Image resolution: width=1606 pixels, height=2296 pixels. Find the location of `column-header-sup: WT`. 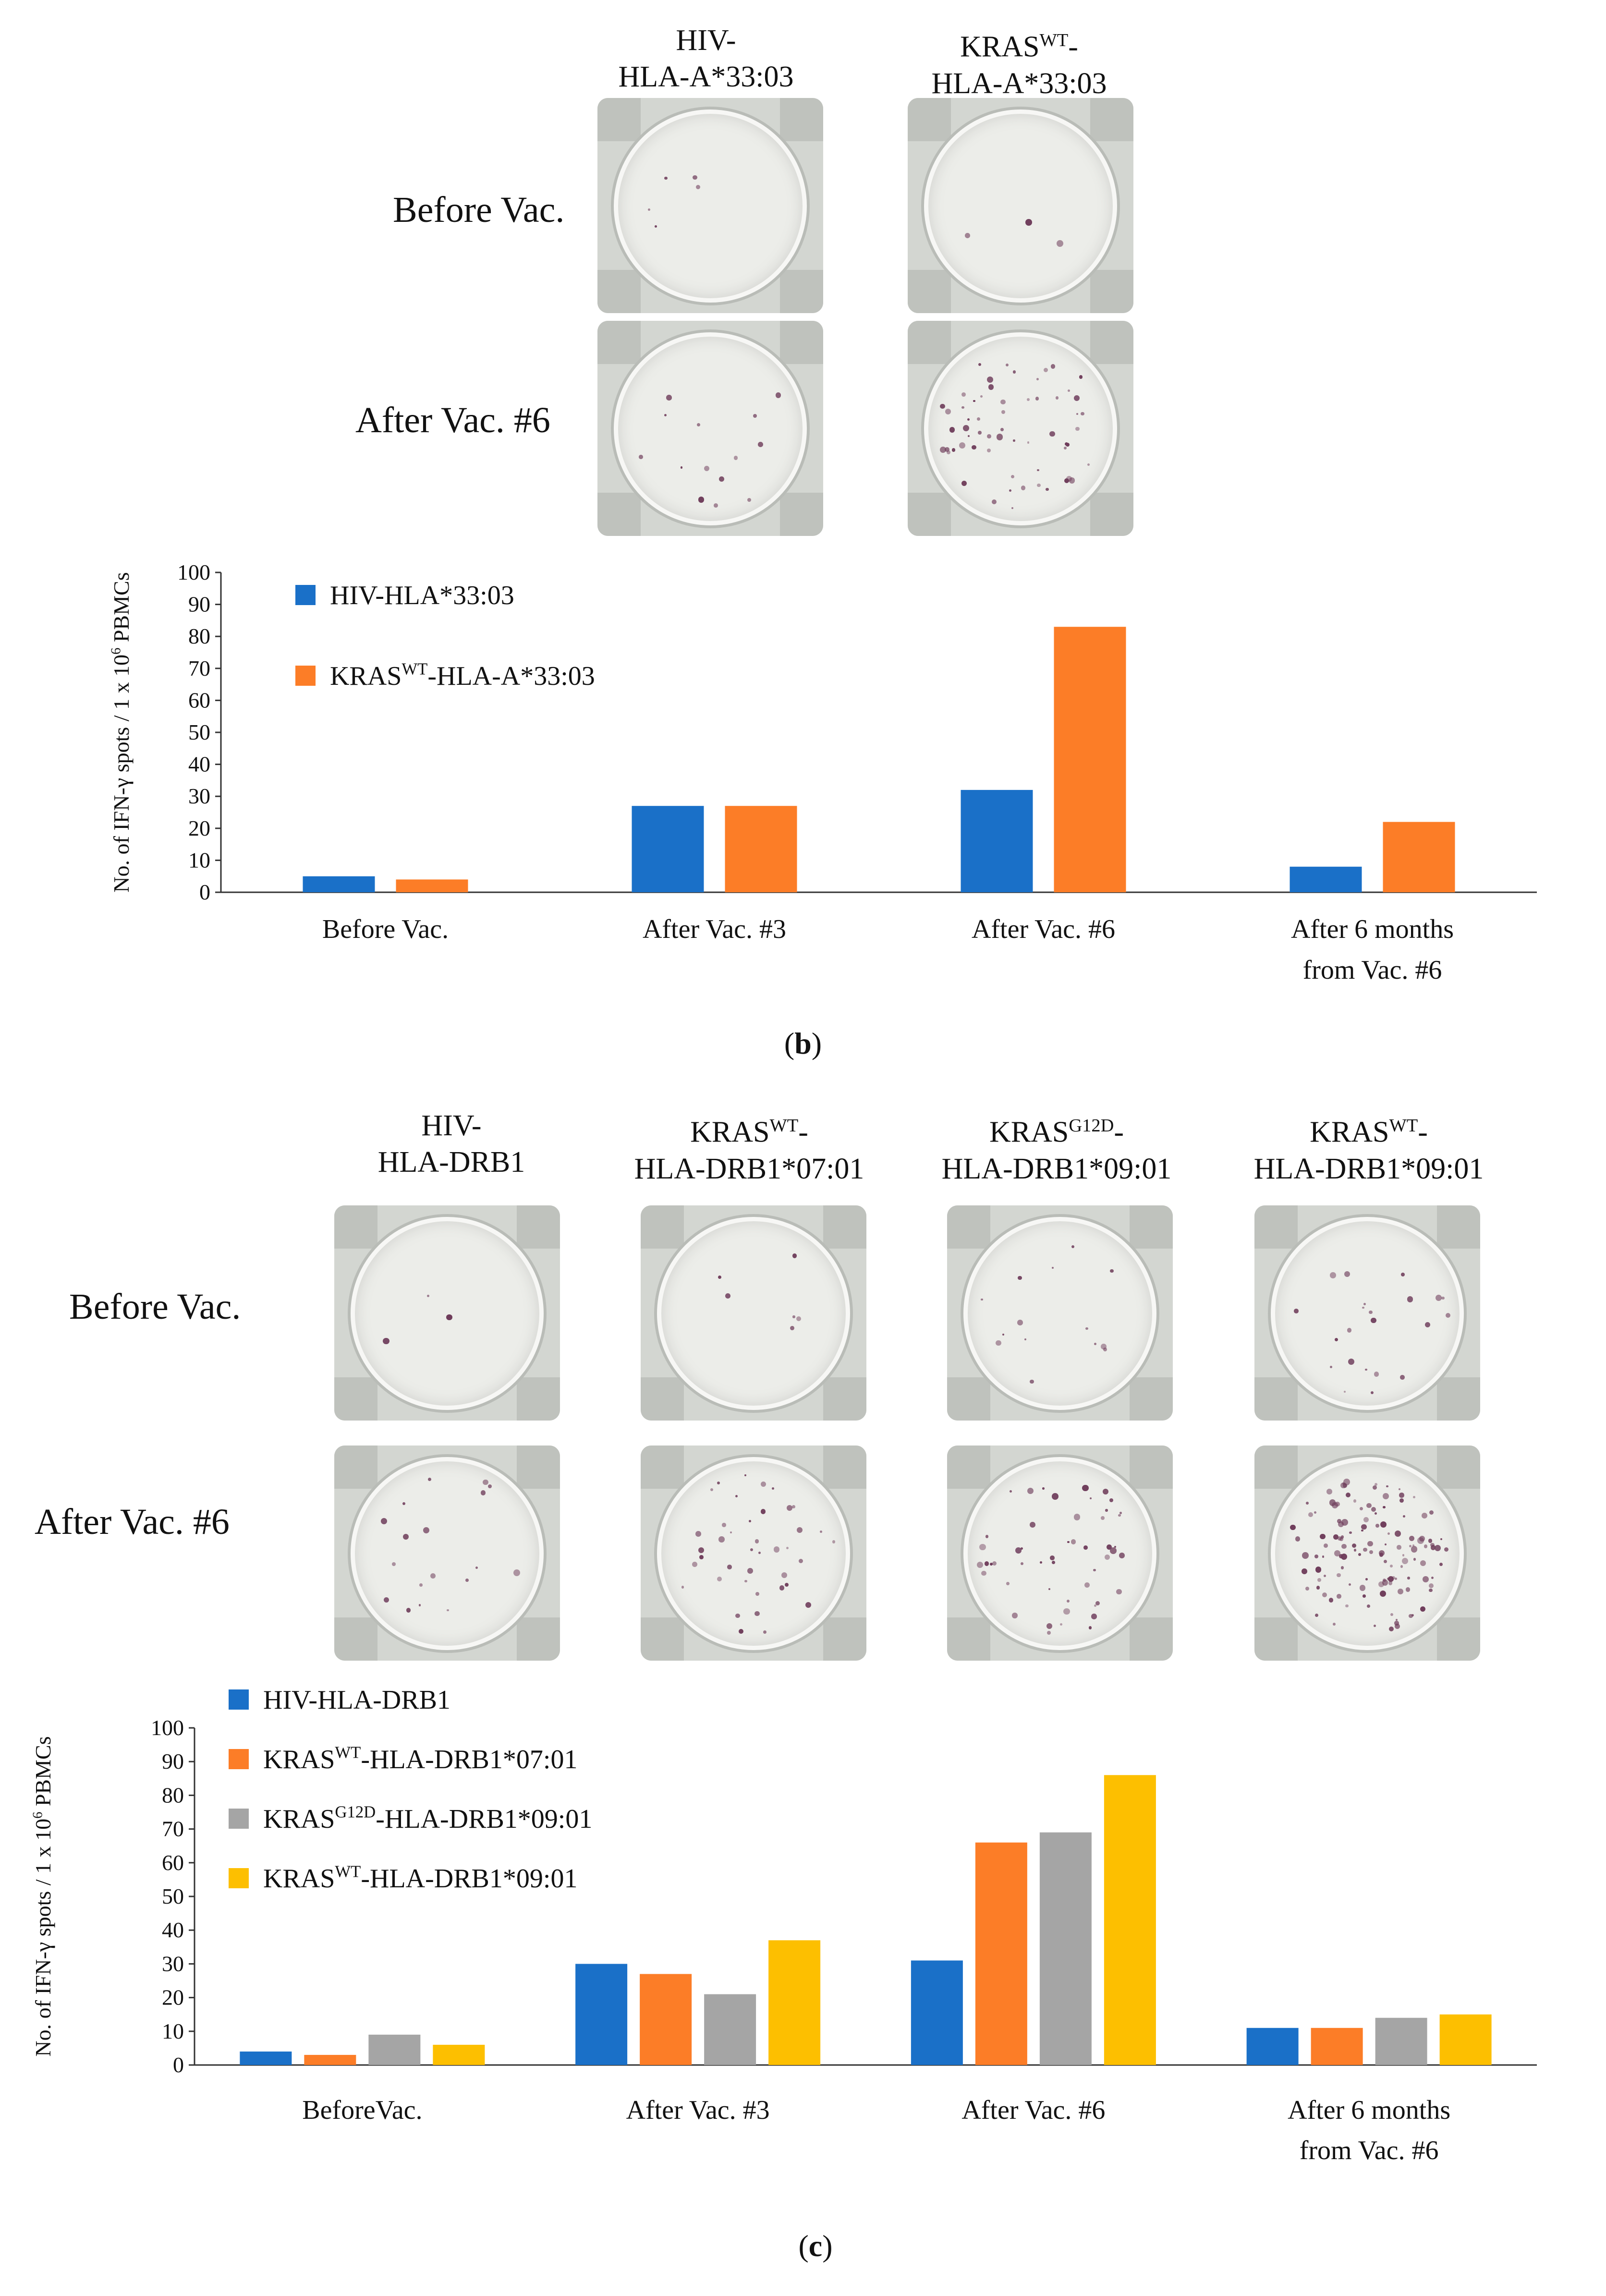

column-header-sup: WT is located at coordinates (1403, 1126).